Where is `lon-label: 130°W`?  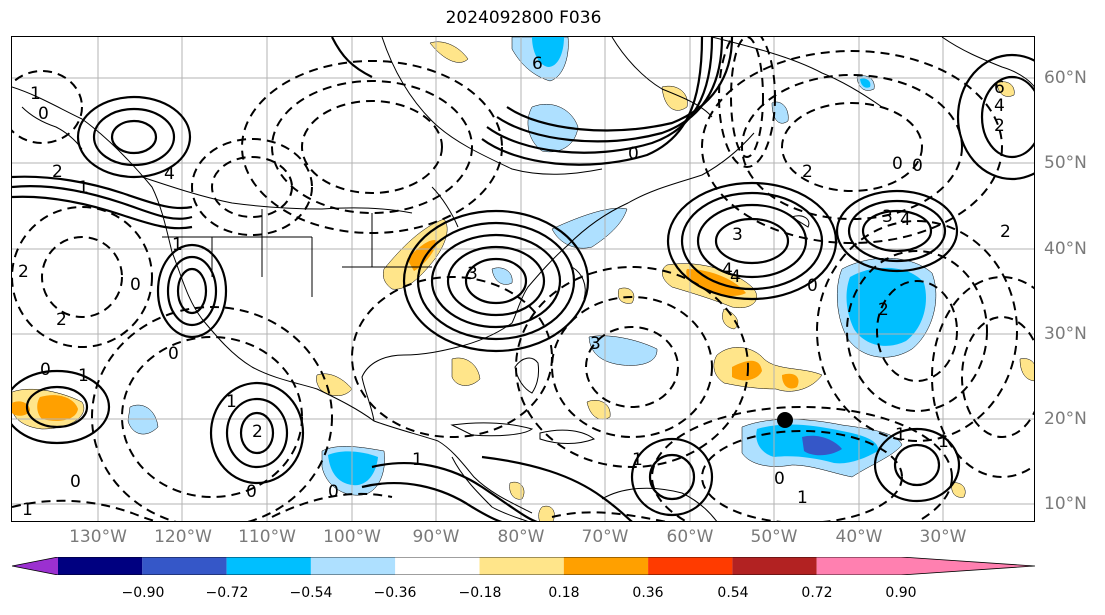 lon-label: 130°W is located at coordinates (98, 537).